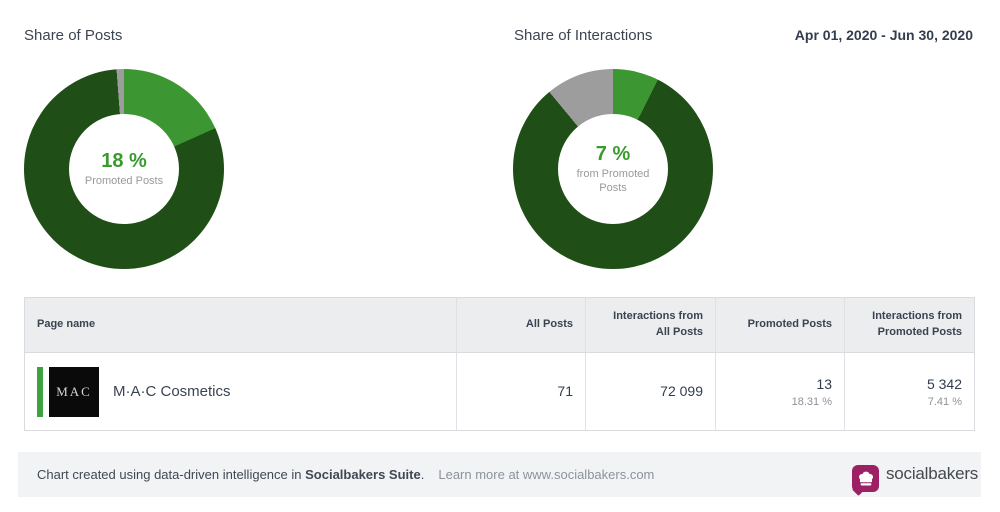 Image resolution: width=1000 pixels, height=512 pixels. I want to click on chef-hat-icon, so click(865, 478).